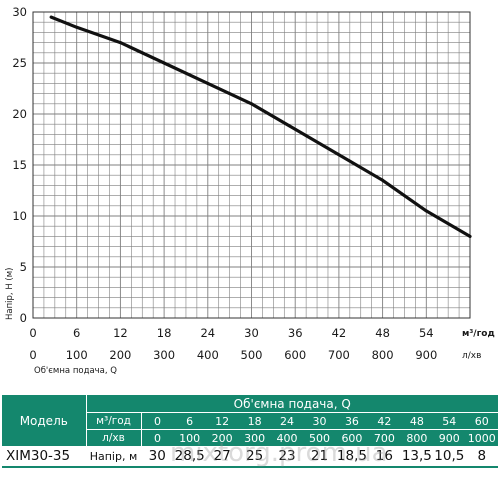 Image resolution: width=500 pixels, height=500 pixels. What do you see at coordinates (32, 355) in the screenshot?
I see `x-secondary-tick-label: 0` at bounding box center [32, 355].